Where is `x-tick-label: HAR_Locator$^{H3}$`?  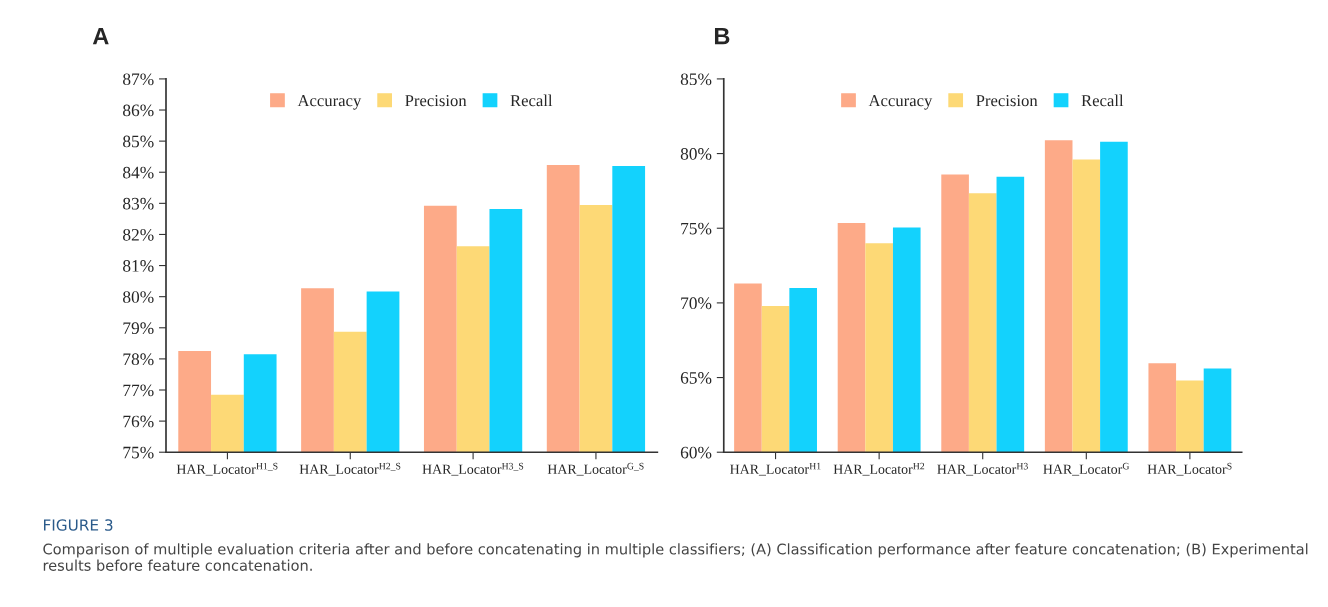 x-tick-label: HAR_Locator$^{H3}$ is located at coordinates (982, 469).